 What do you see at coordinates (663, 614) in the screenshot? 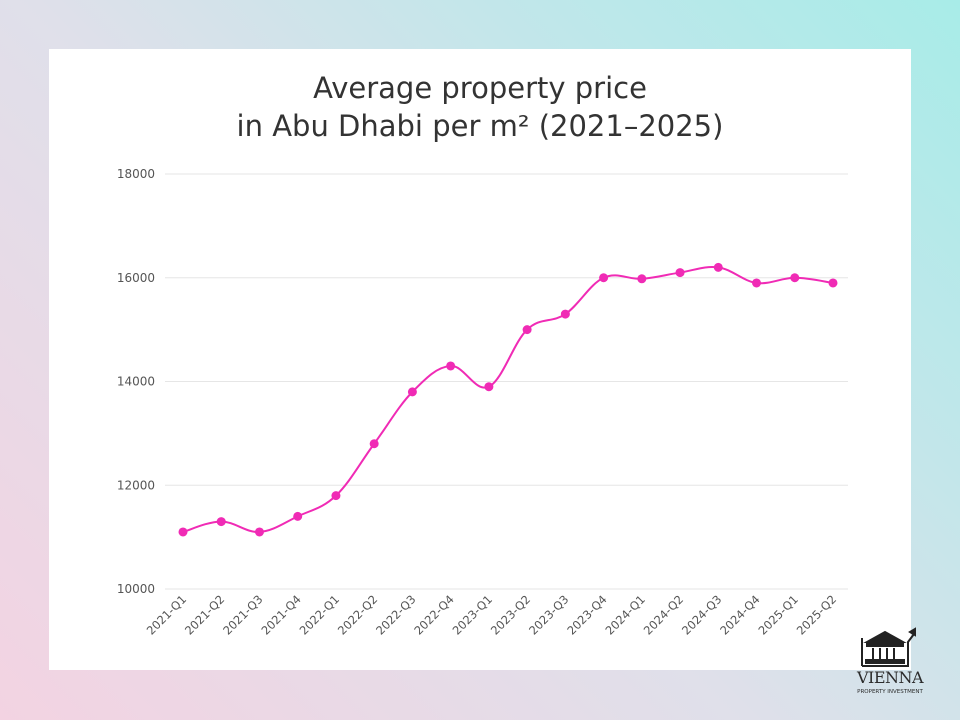
I see `x-tick-label: 2024-Q2` at bounding box center [663, 614].